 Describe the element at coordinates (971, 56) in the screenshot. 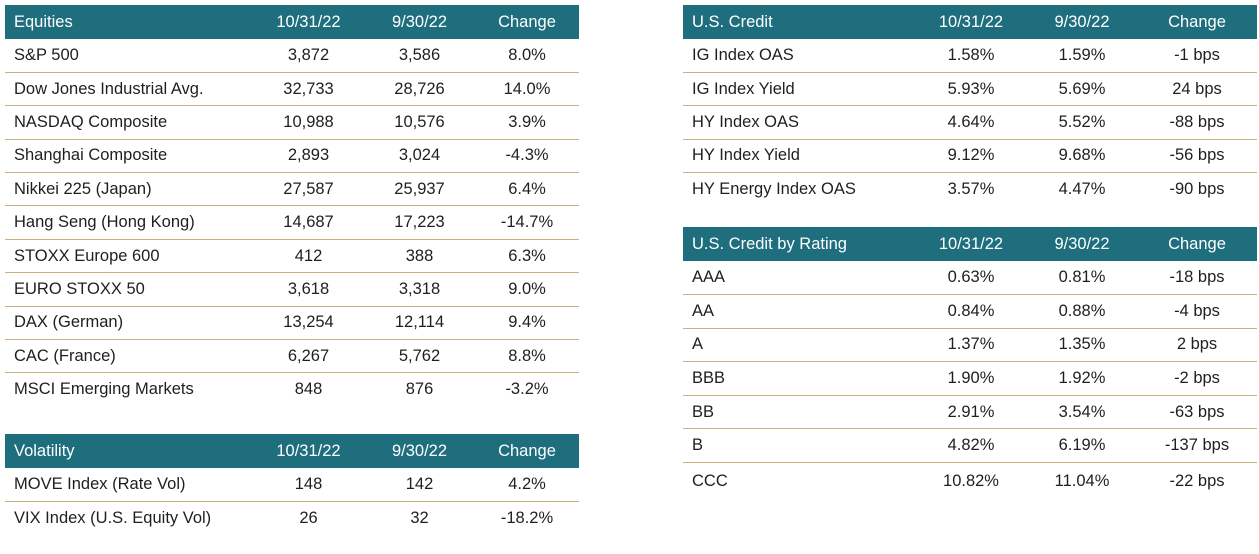

I see `cell-value: 1.58%` at that location.